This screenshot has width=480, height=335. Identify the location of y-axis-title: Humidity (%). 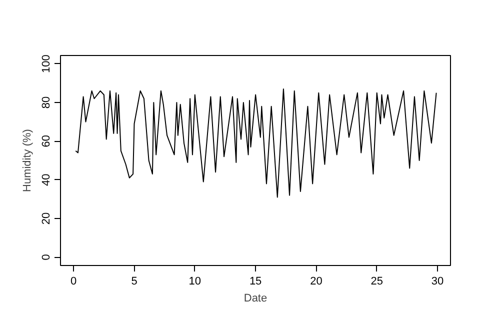
(28, 160).